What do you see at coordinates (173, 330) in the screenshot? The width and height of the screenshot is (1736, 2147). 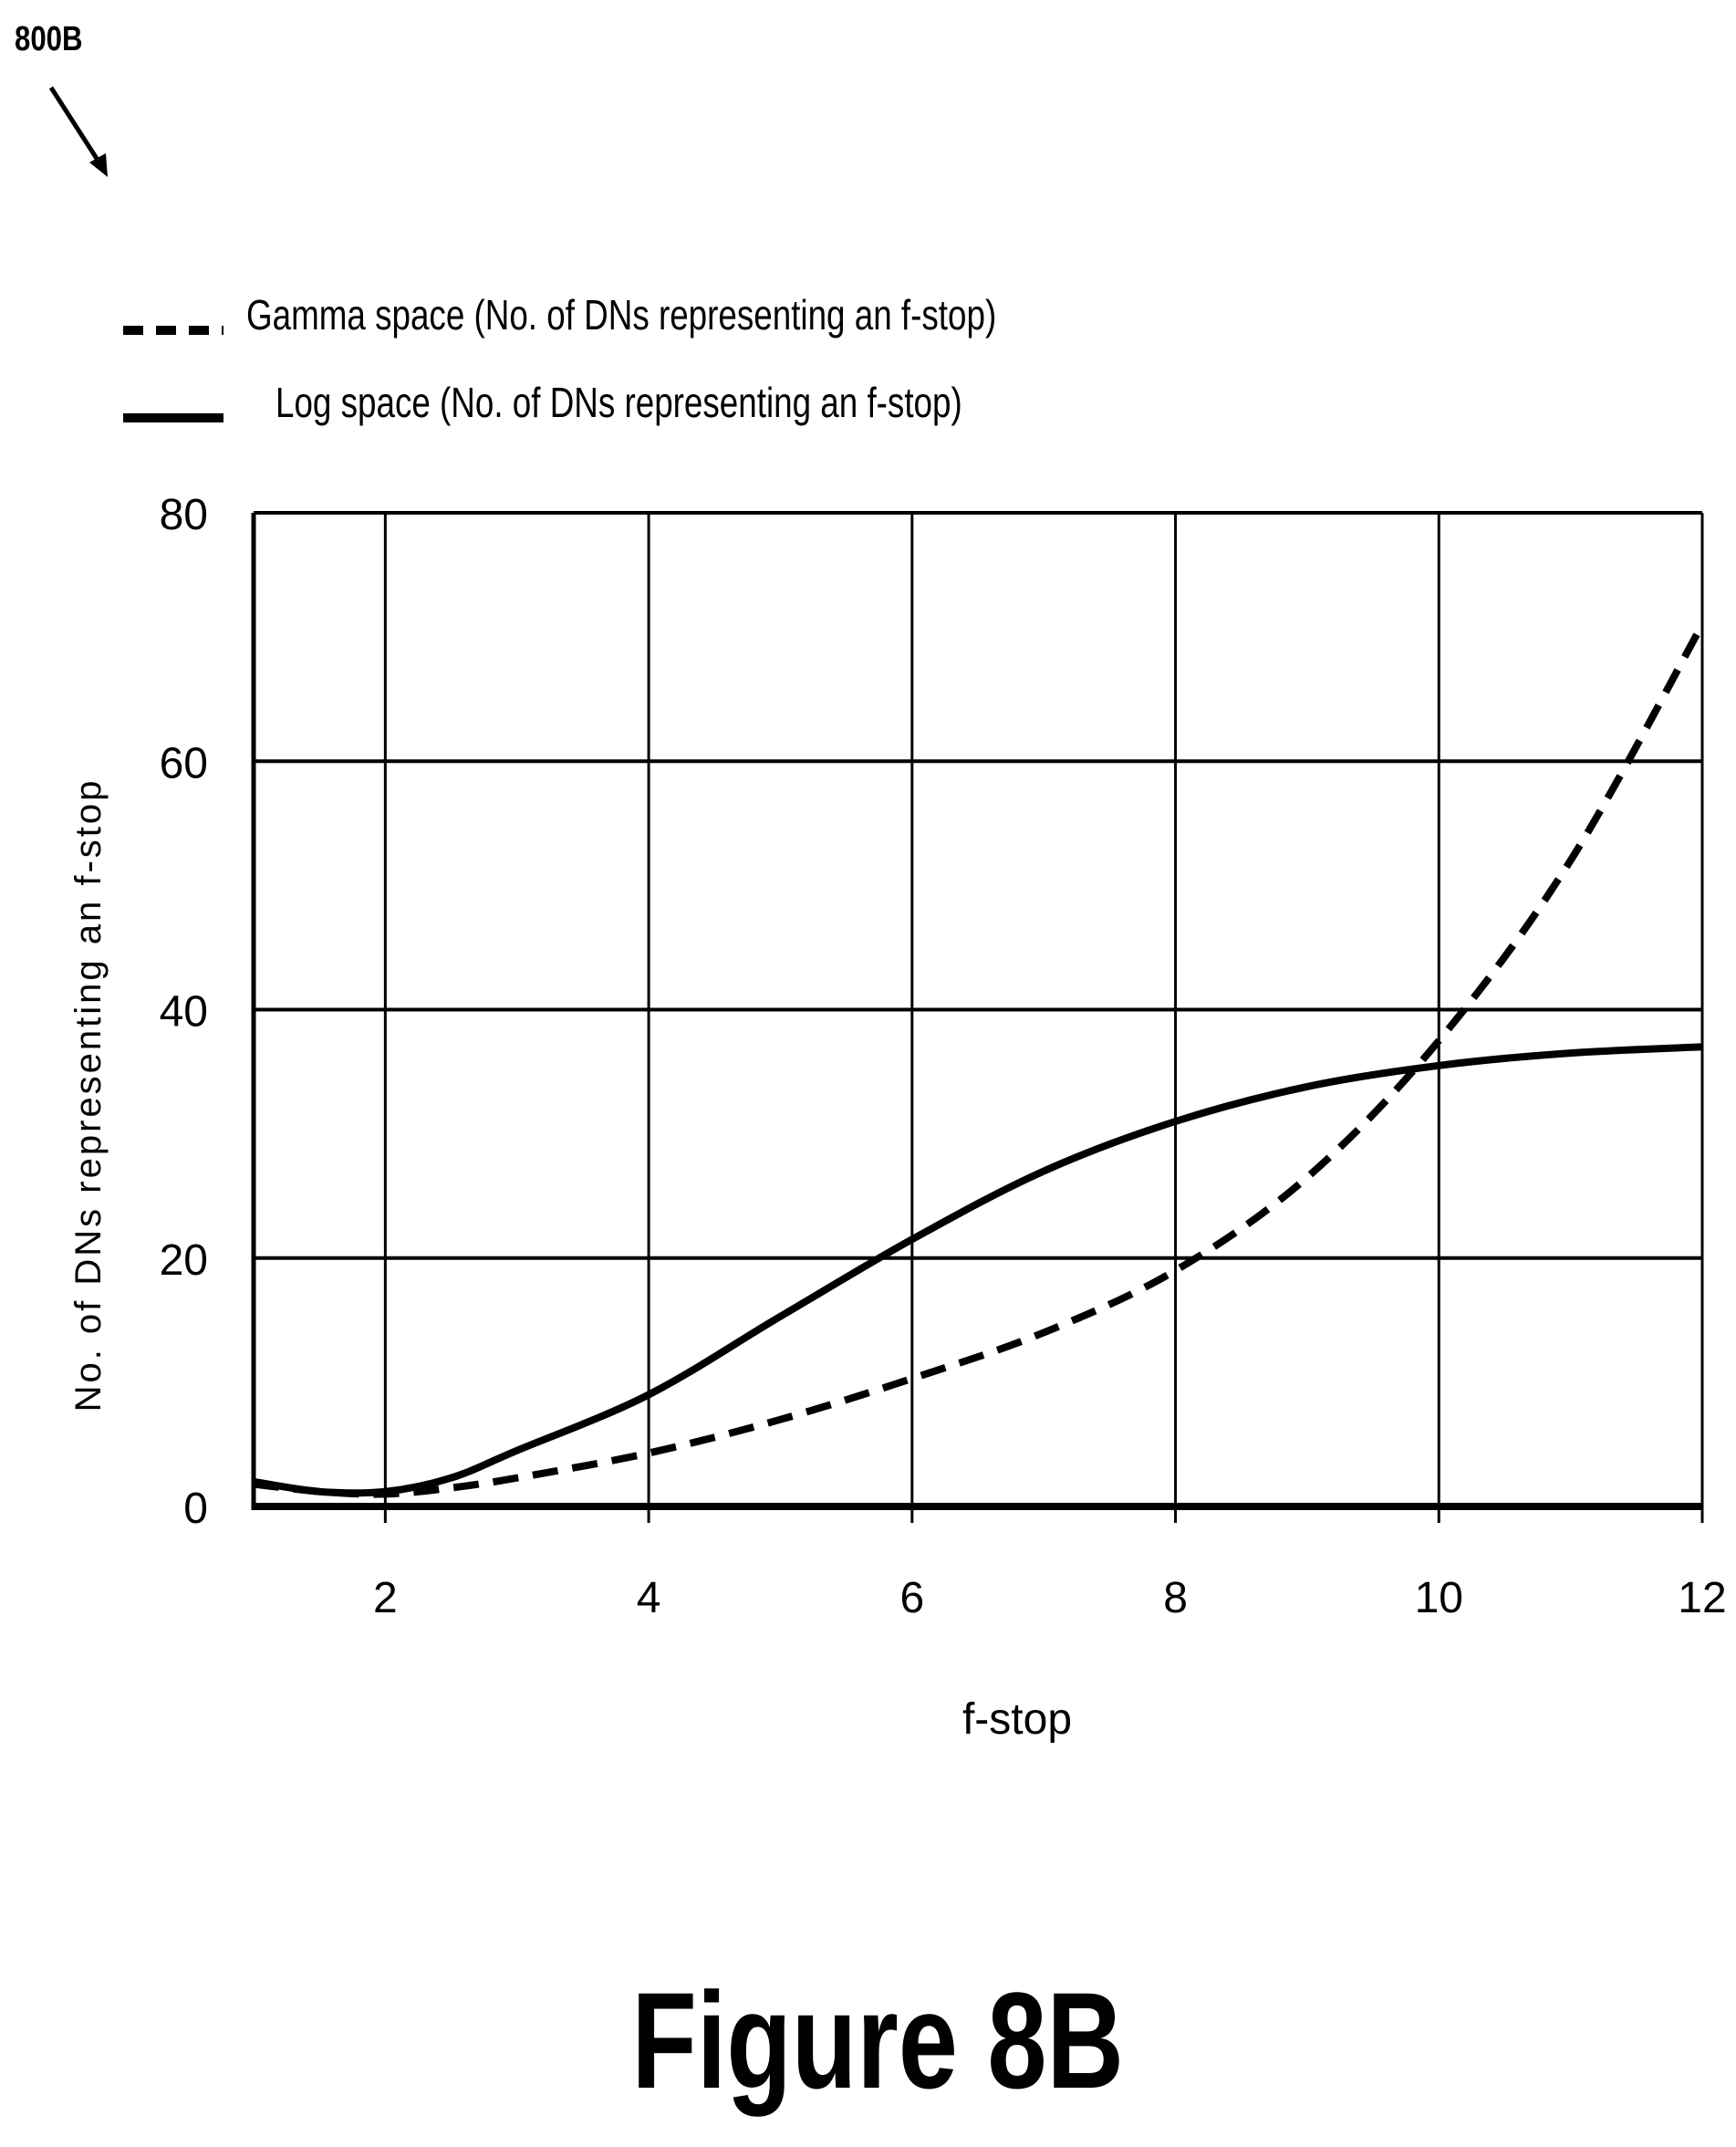 I see `dashed-line-swatch-icon` at bounding box center [173, 330].